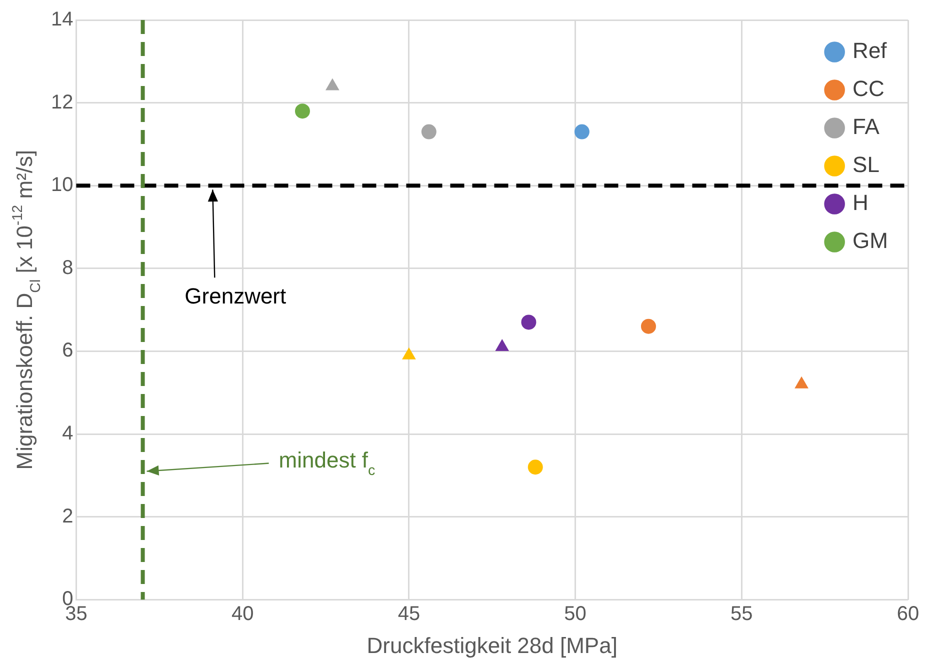 This screenshot has width=926, height=668. I want to click on y-axis-title: Migrationskoeff. DCl [x 10-12 m²/s], so click(27, 310).